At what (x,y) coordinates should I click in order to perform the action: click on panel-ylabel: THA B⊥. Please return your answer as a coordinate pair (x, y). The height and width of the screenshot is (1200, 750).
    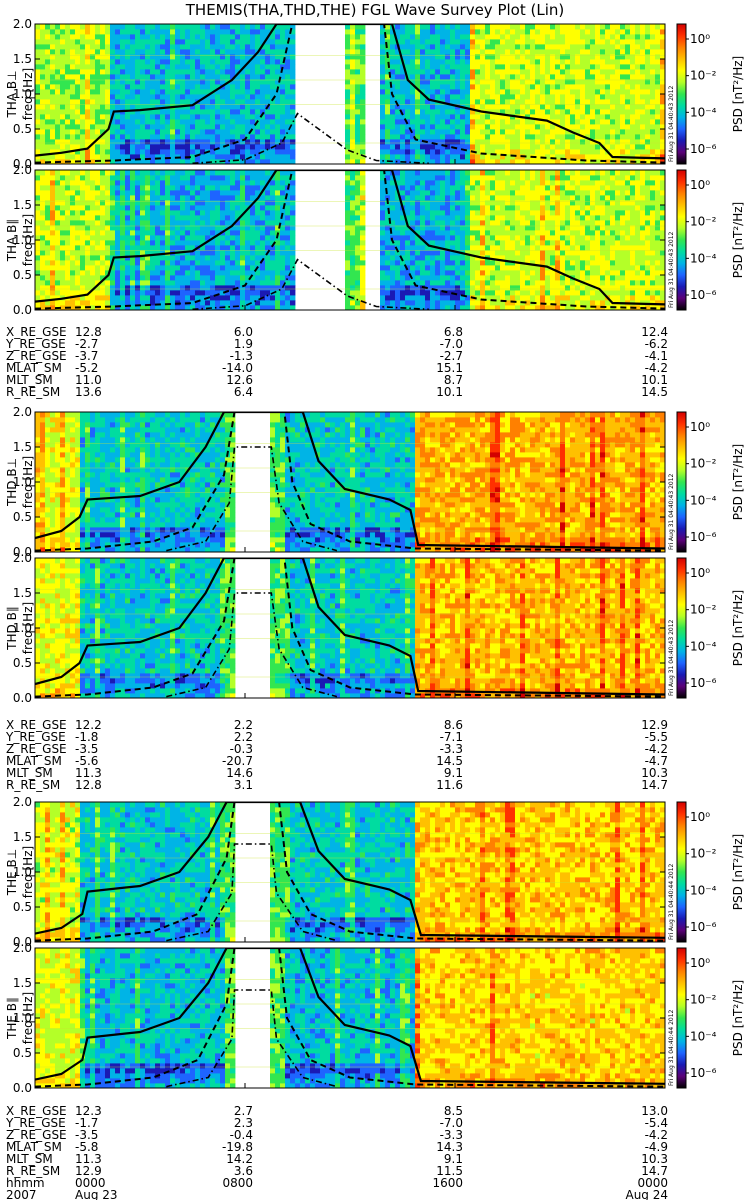
    Looking at the image, I should click on (12, 94).